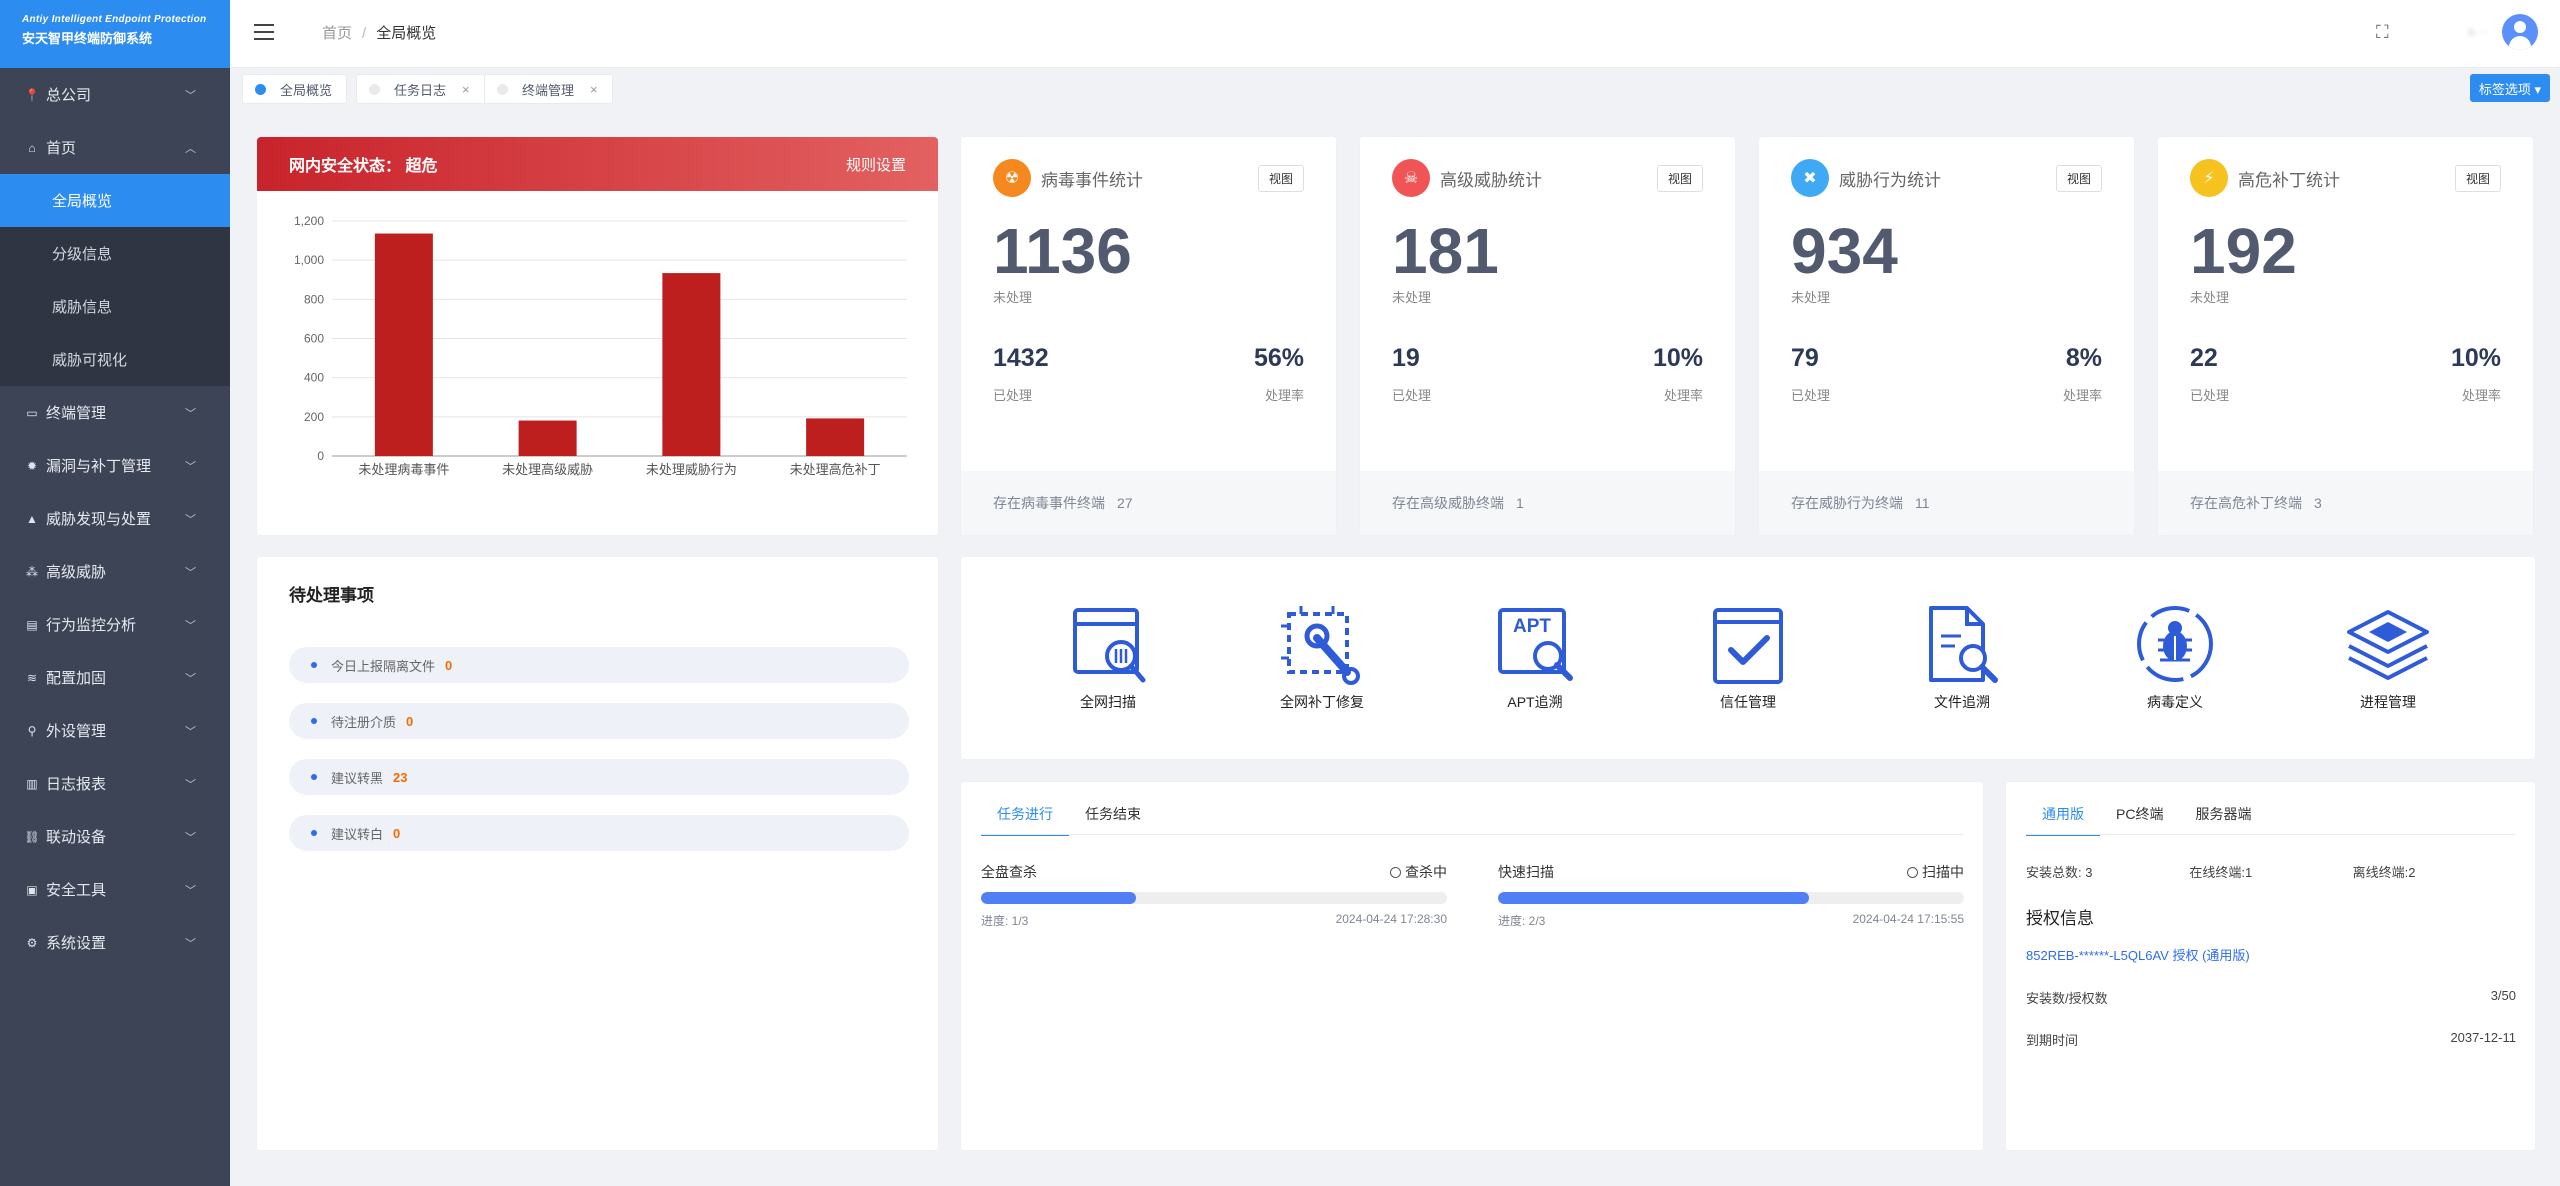 Image resolution: width=2560 pixels, height=1186 pixels. Describe the element at coordinates (1491, 180) in the screenshot. I see `stat-title: 高级威胁统计` at that location.